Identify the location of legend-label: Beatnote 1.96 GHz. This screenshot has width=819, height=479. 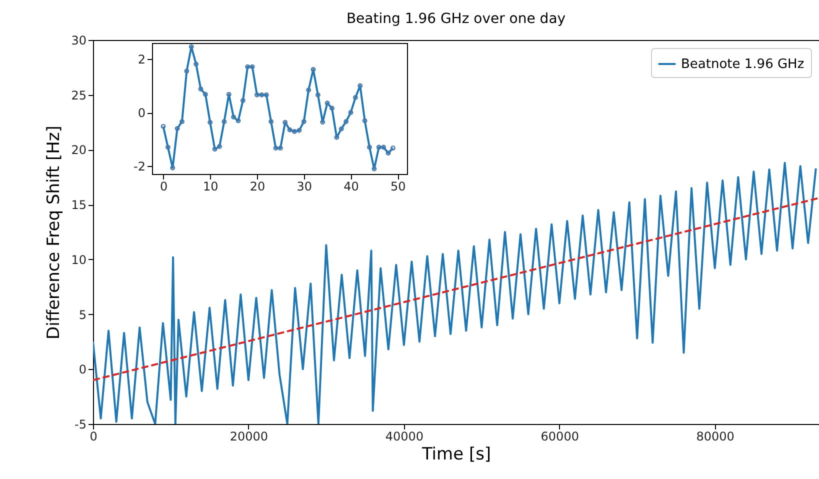
(742, 64).